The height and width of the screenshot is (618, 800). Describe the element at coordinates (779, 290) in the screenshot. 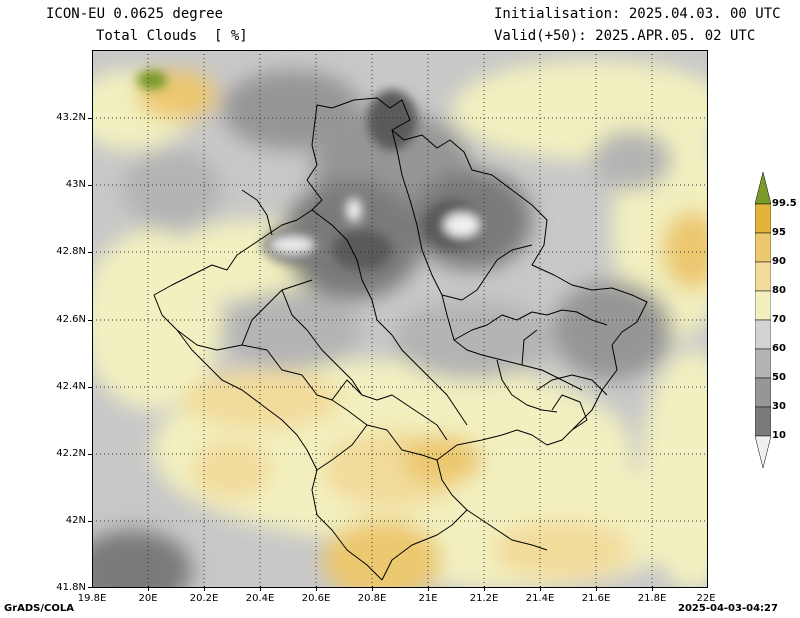

I see `colorbar-label: 80` at that location.